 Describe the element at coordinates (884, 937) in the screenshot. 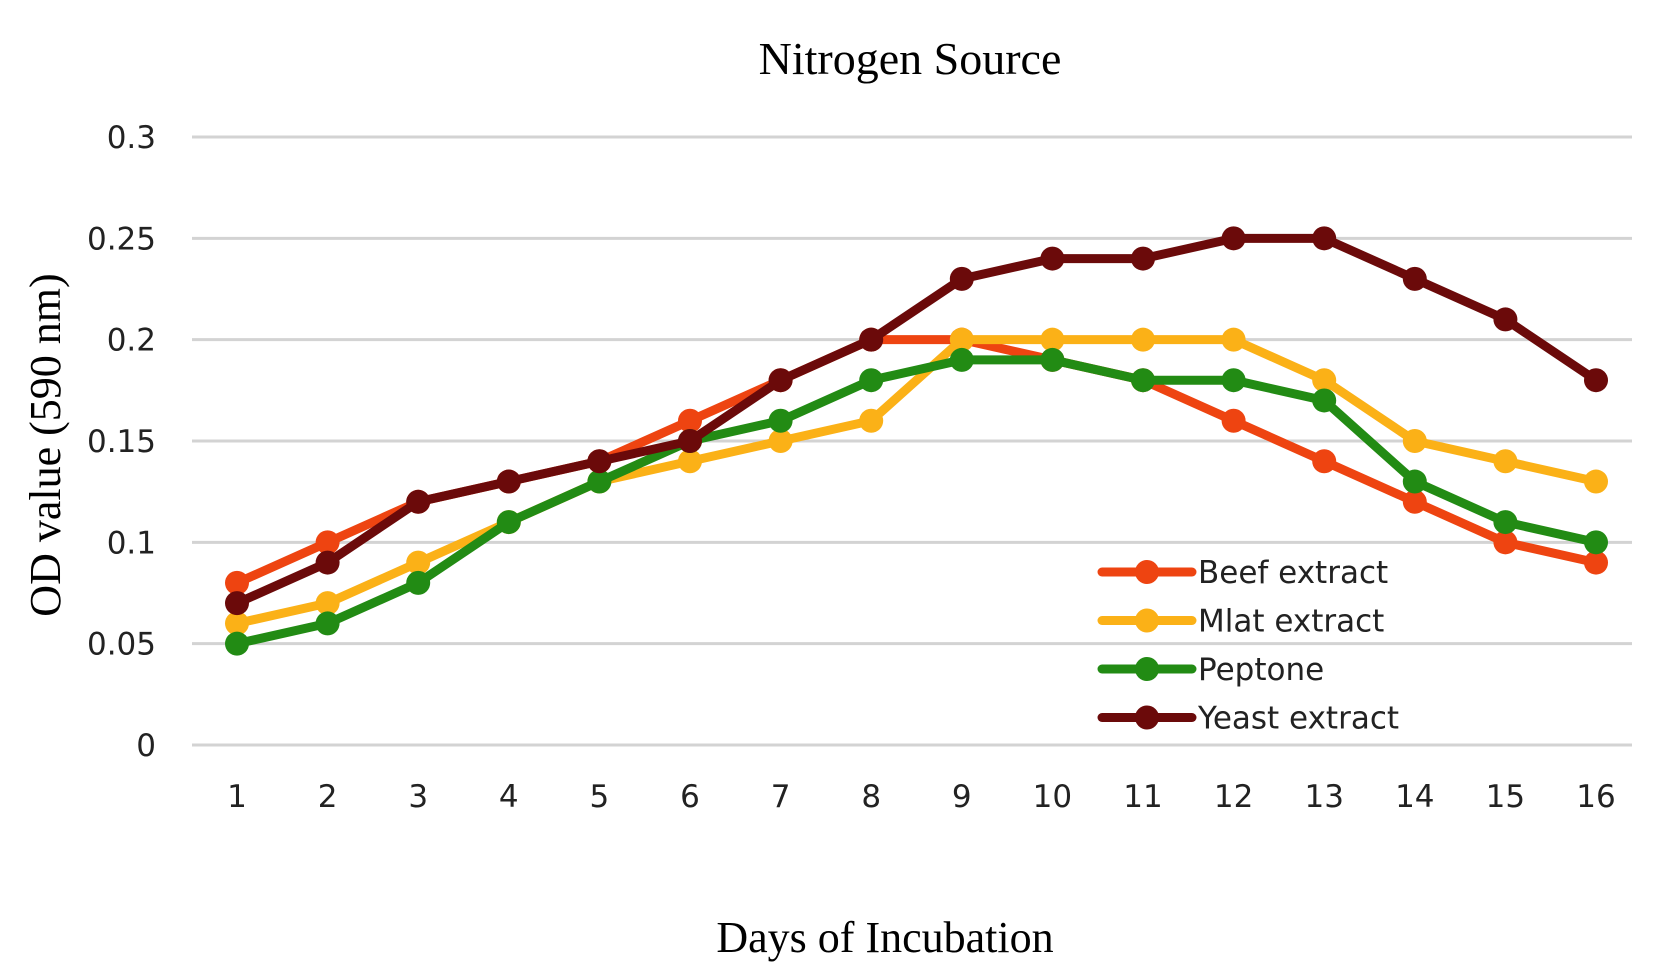

I see `x-axis-title: Days of Incubation` at that location.